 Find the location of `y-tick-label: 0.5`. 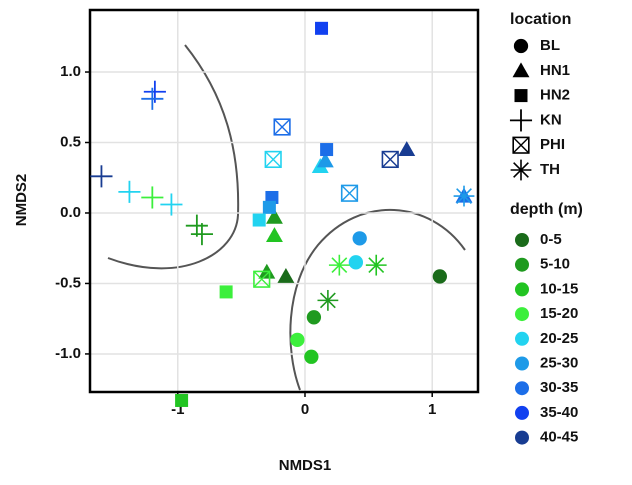

y-tick-label: 0.5 is located at coordinates (70, 141).